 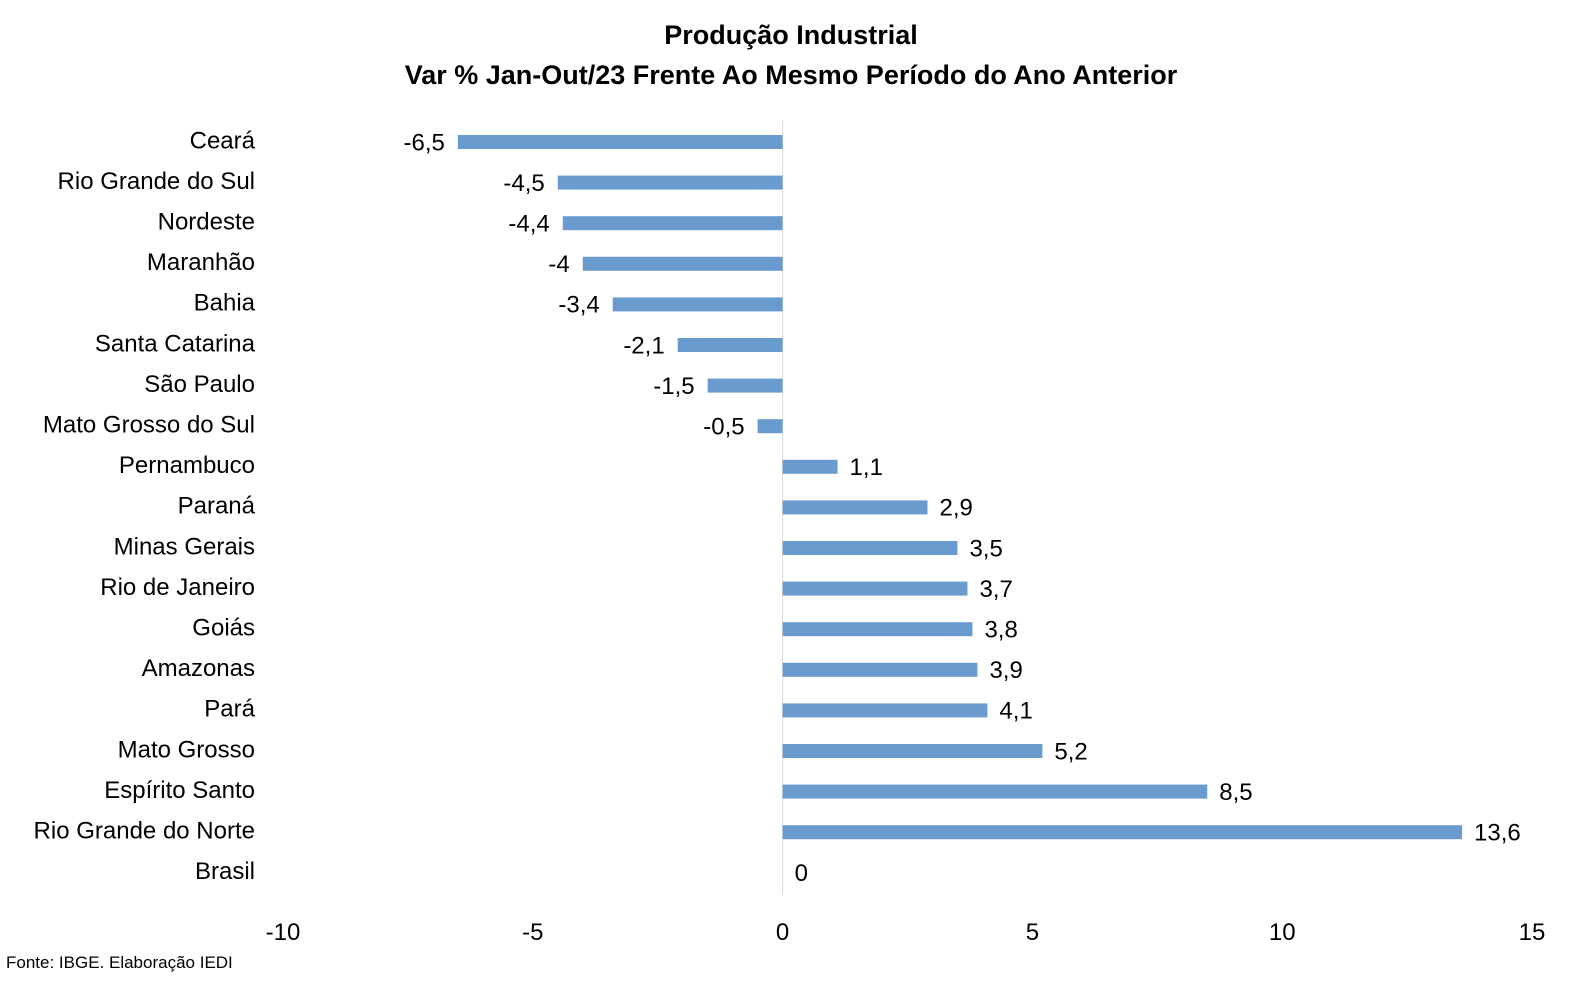 I want to click on data-label: 5,2, so click(x=1070, y=751).